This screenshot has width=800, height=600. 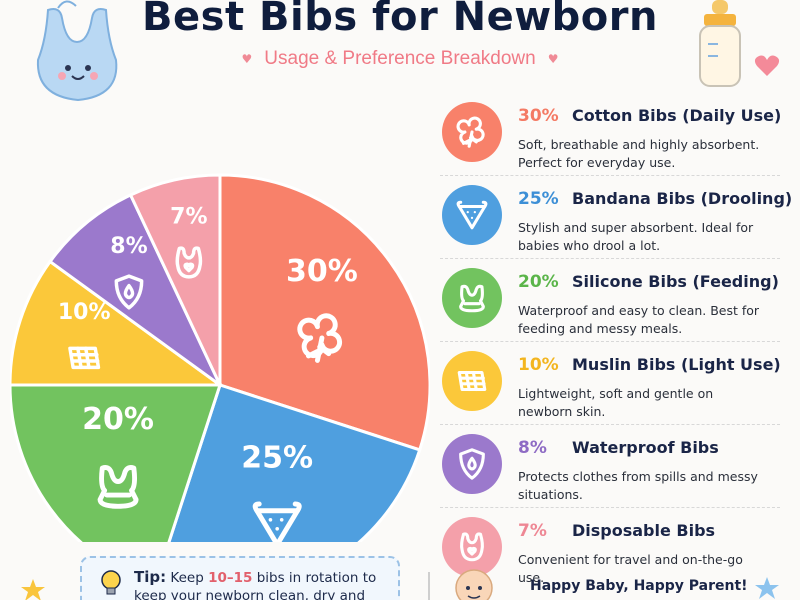 What do you see at coordinates (277, 457) in the screenshot?
I see `pie-slice-label: 25%` at bounding box center [277, 457].